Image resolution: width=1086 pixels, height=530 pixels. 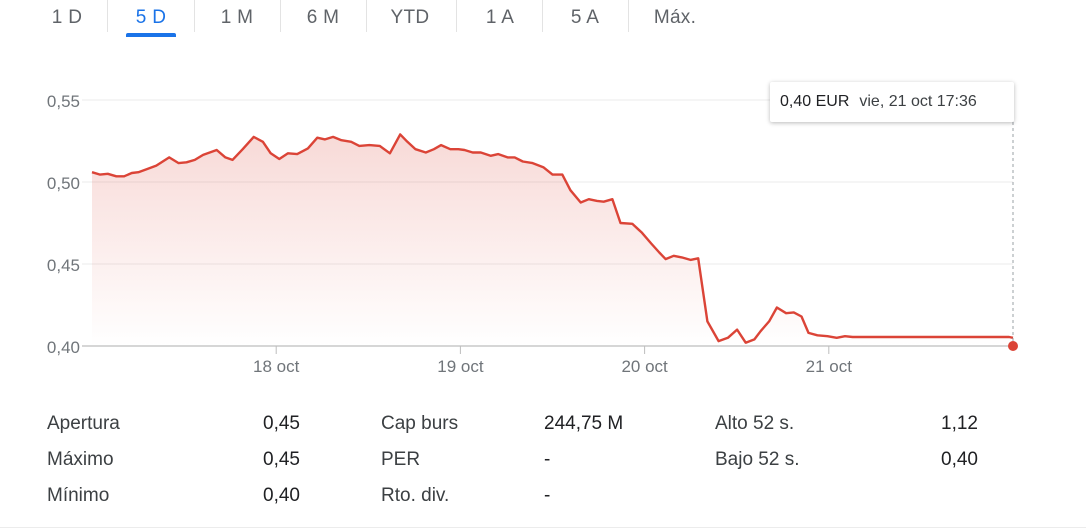 I want to click on stat-value-low: 0,40, so click(x=281, y=495).